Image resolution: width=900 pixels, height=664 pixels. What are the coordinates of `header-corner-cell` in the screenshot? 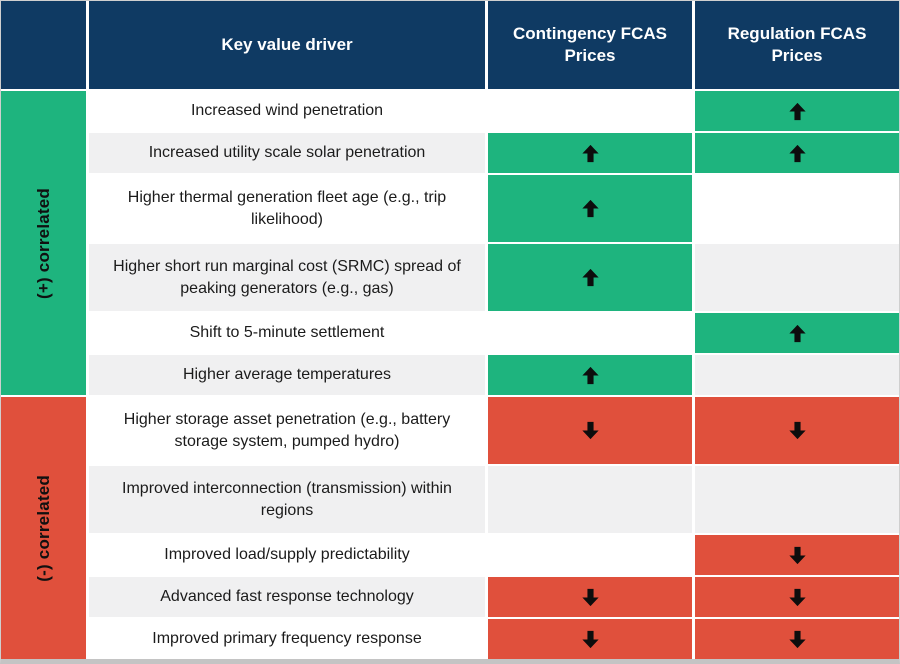 It's located at (43, 45).